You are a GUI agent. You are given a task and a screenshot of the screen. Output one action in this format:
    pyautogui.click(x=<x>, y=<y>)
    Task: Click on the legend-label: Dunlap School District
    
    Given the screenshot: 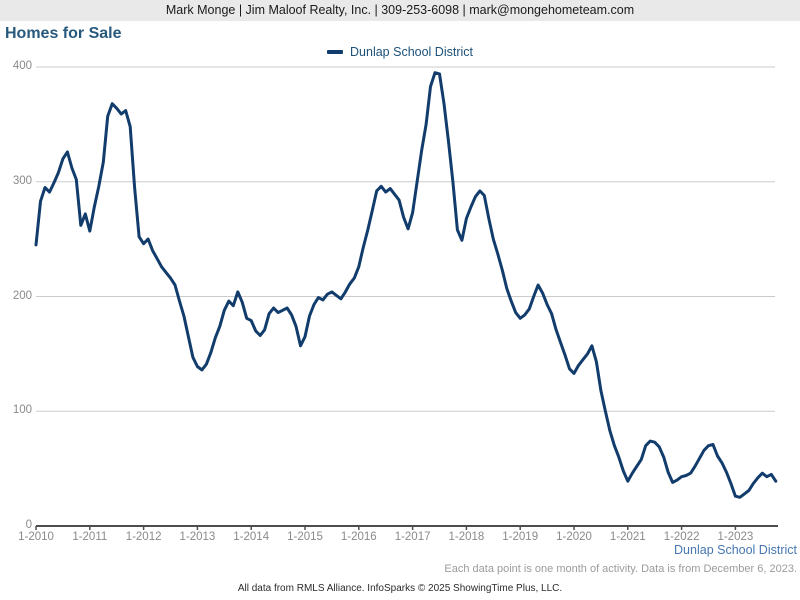 What is the action you would take?
    pyautogui.click(x=411, y=52)
    